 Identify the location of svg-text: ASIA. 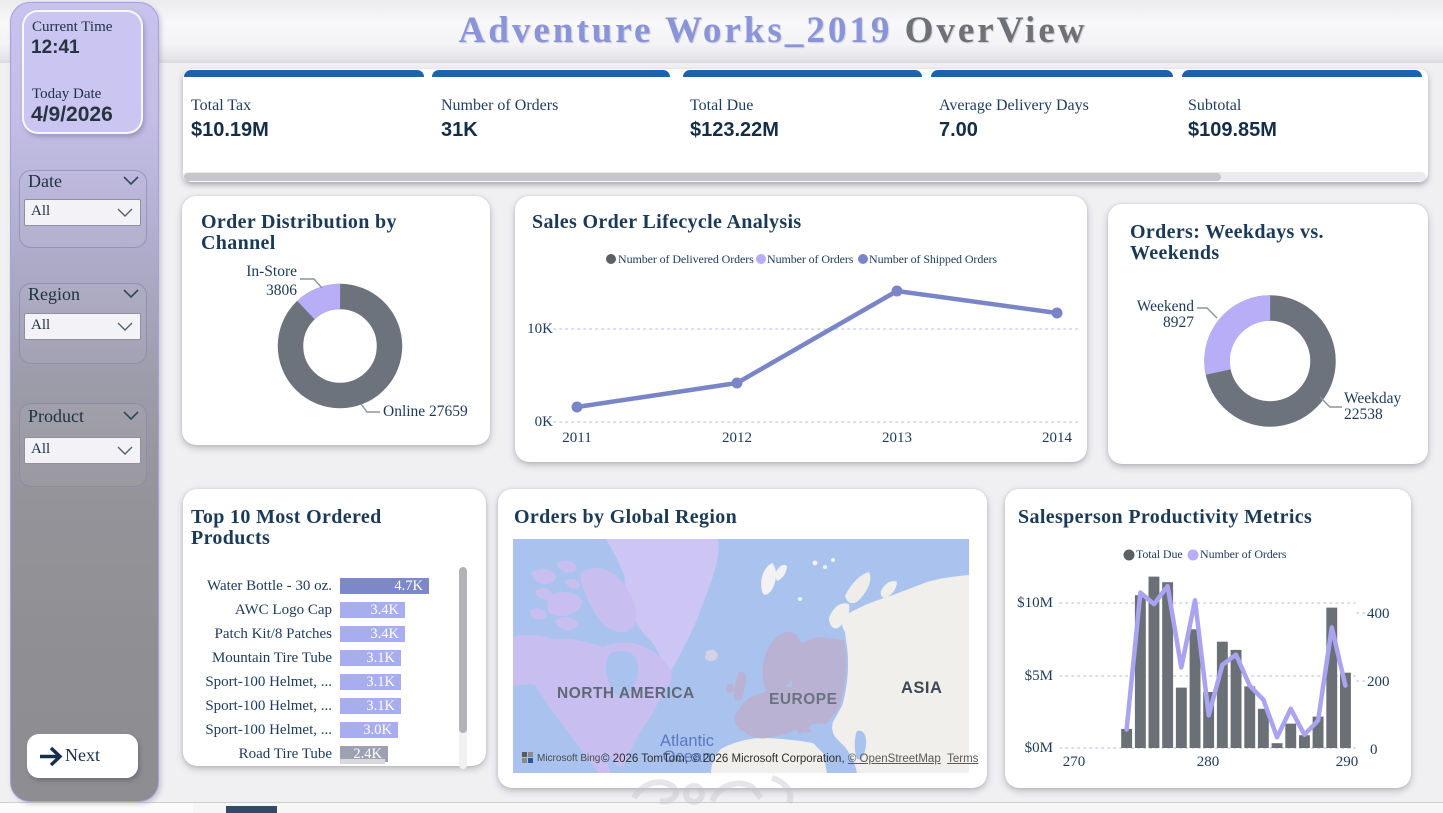
(921, 688).